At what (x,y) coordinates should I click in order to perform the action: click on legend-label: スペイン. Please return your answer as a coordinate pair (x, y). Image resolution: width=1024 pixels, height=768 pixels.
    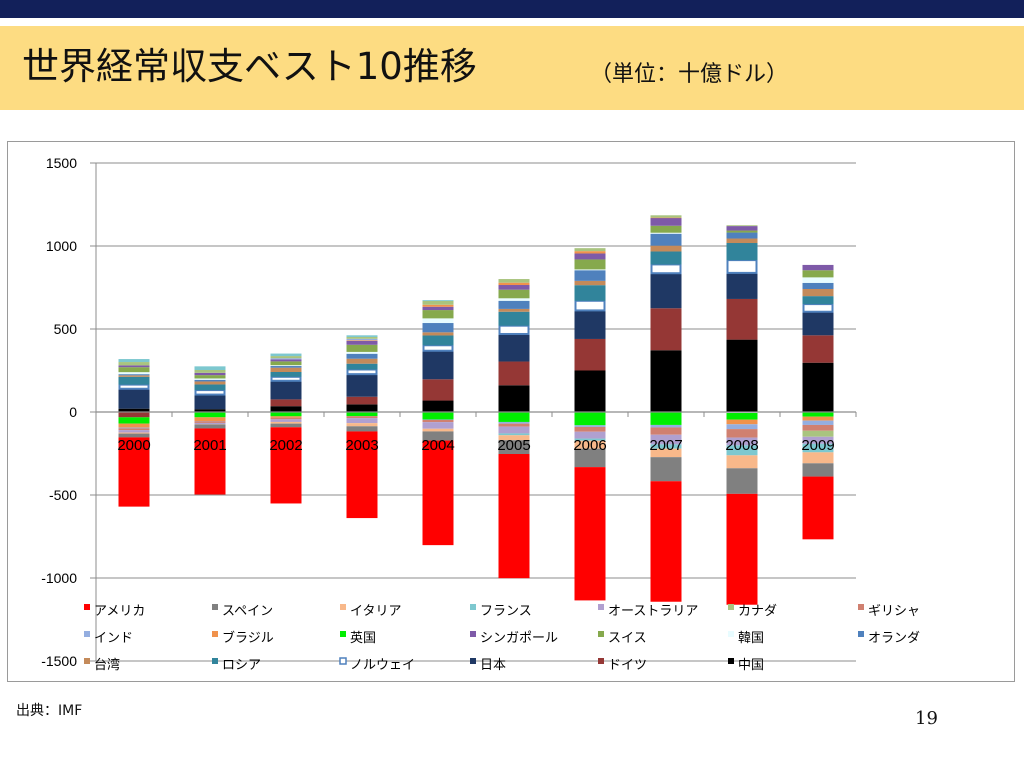
    Looking at the image, I should click on (247, 611).